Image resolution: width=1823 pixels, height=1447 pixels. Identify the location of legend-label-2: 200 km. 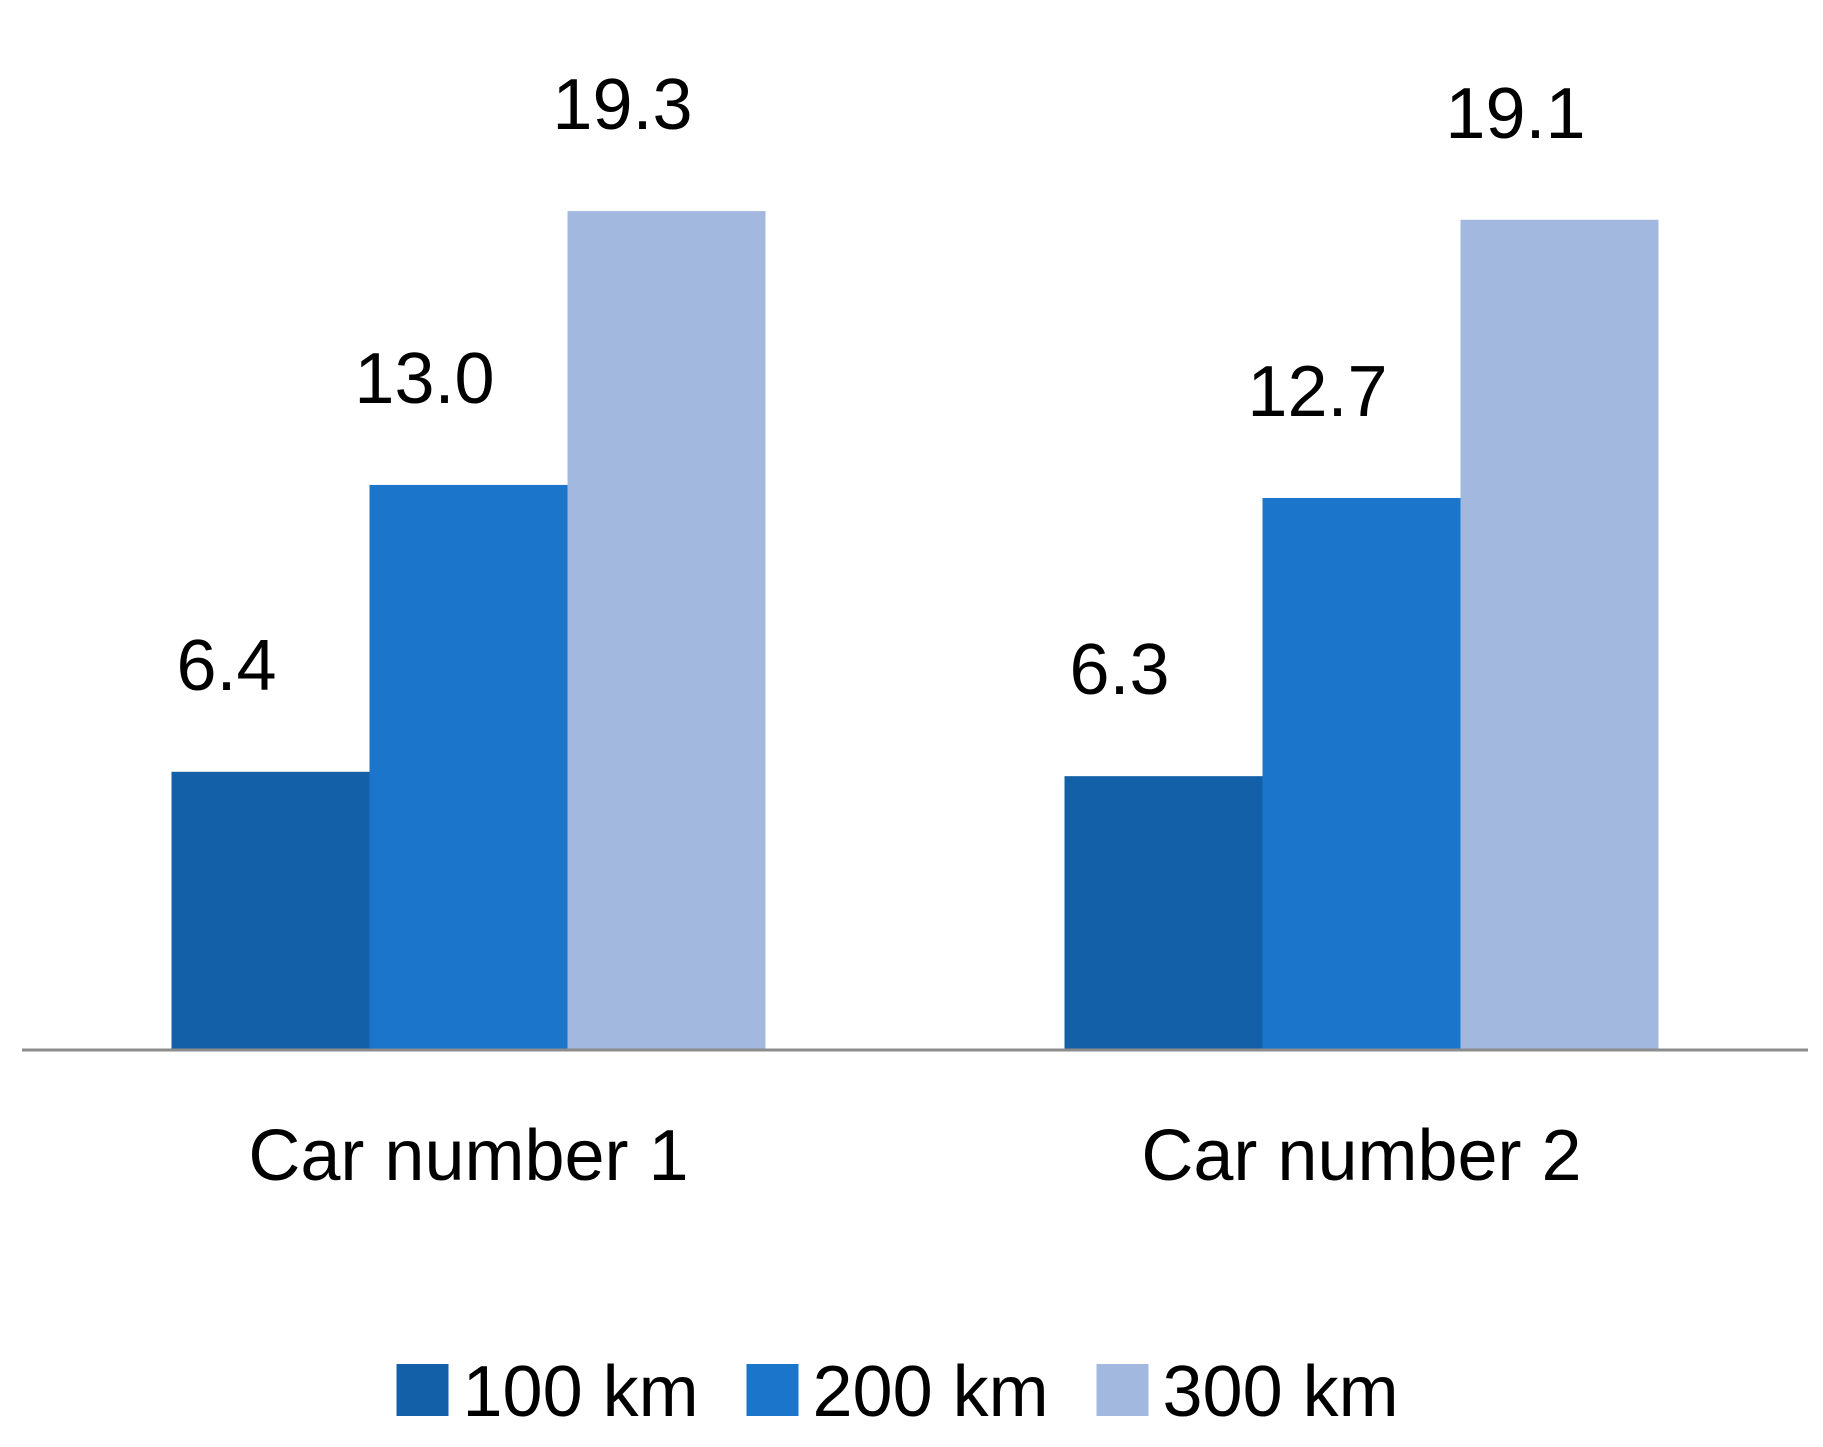
(931, 1392).